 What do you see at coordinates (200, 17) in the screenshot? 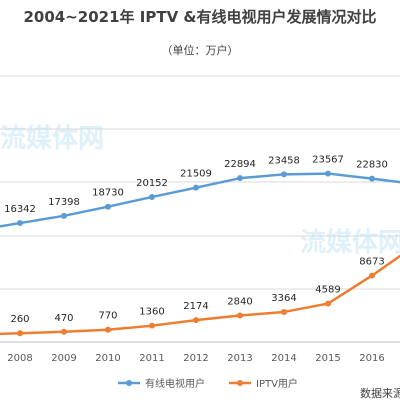
I see `chart-title: 2004~2021年 IPTV &有线电视用户发展情况对比` at bounding box center [200, 17].